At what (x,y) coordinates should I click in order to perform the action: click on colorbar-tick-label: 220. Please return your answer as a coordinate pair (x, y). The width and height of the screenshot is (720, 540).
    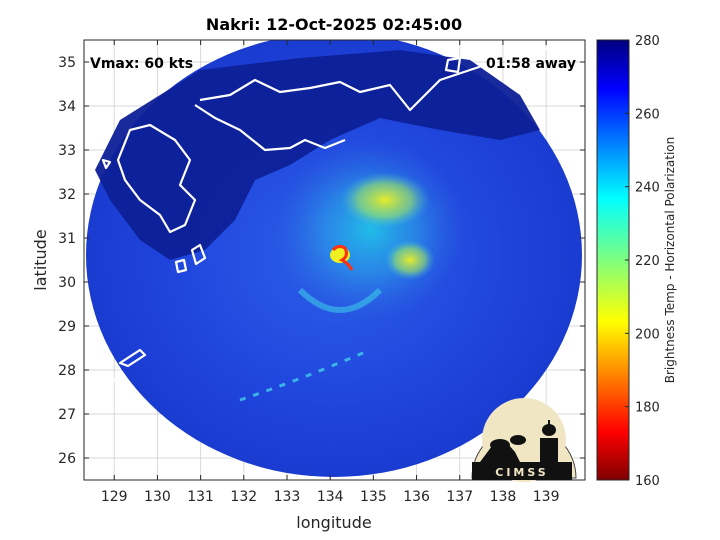
    Looking at the image, I should click on (647, 261).